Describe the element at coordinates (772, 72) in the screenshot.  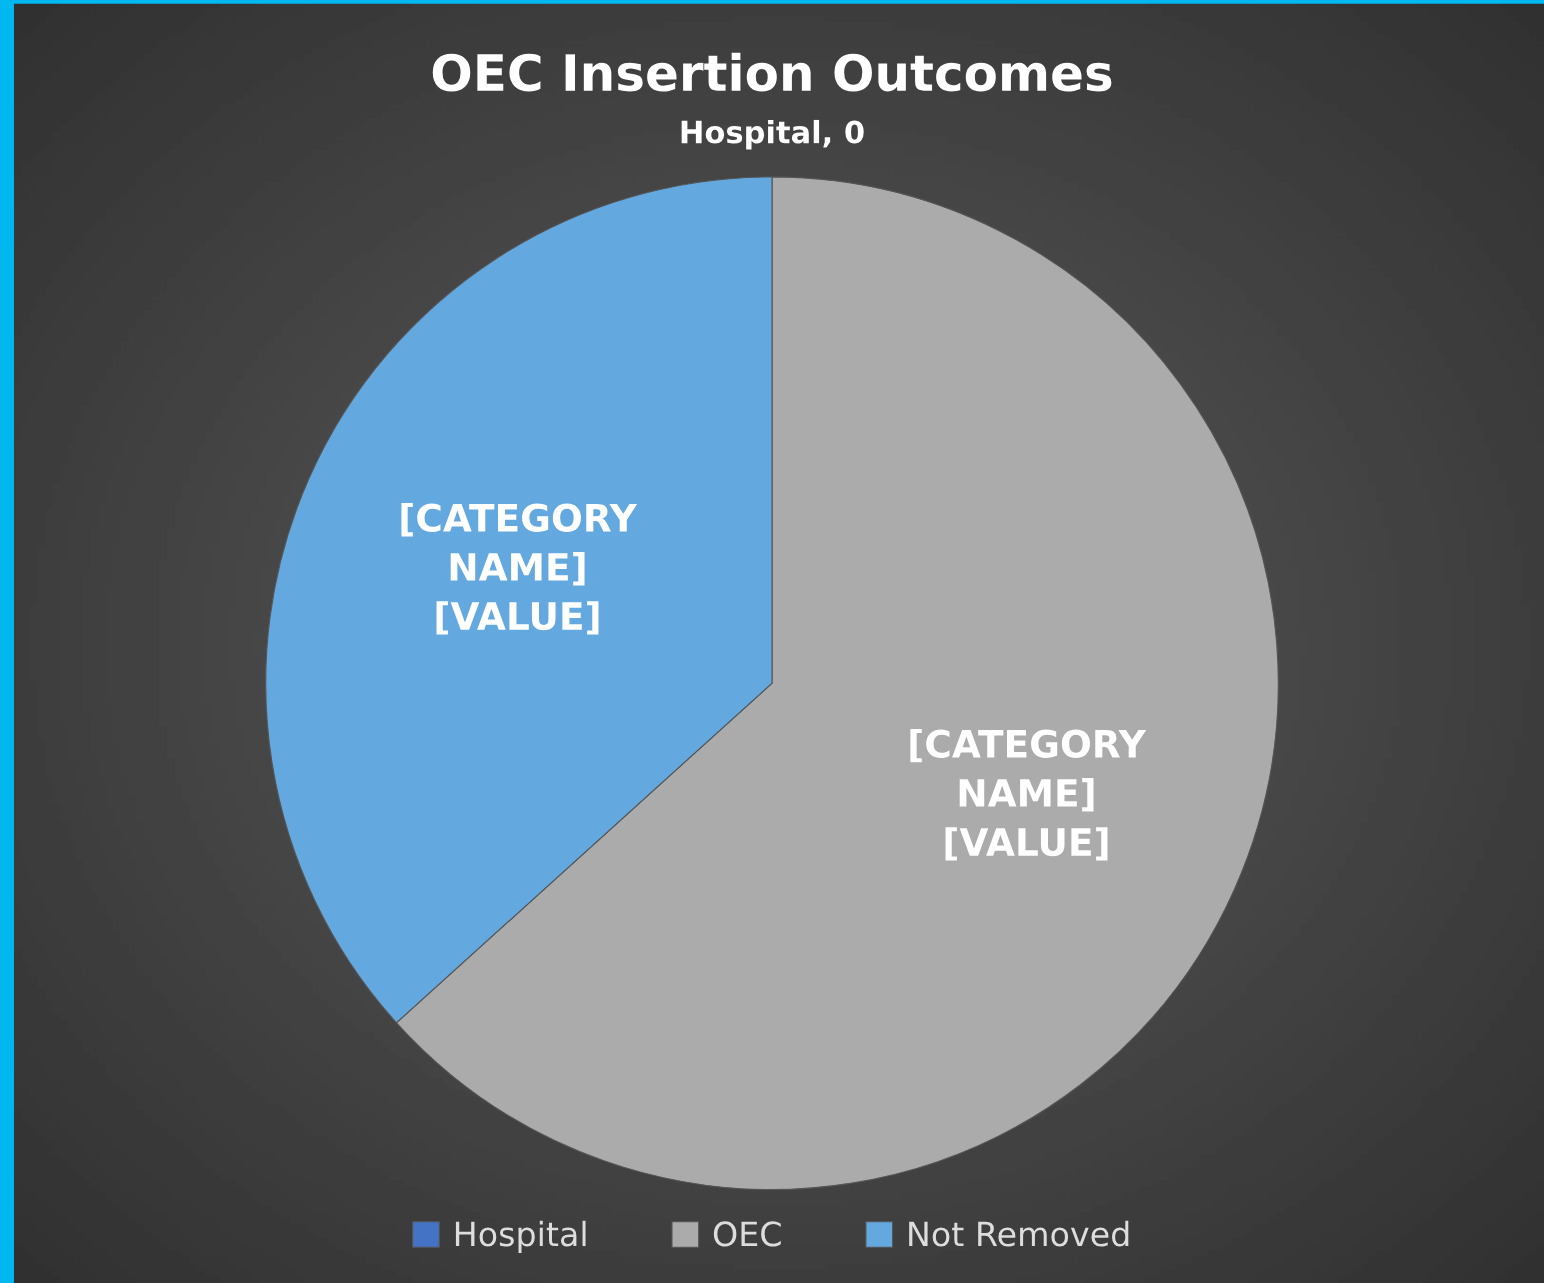
I see `chart-title: OEC Insertion Outcomes` at that location.